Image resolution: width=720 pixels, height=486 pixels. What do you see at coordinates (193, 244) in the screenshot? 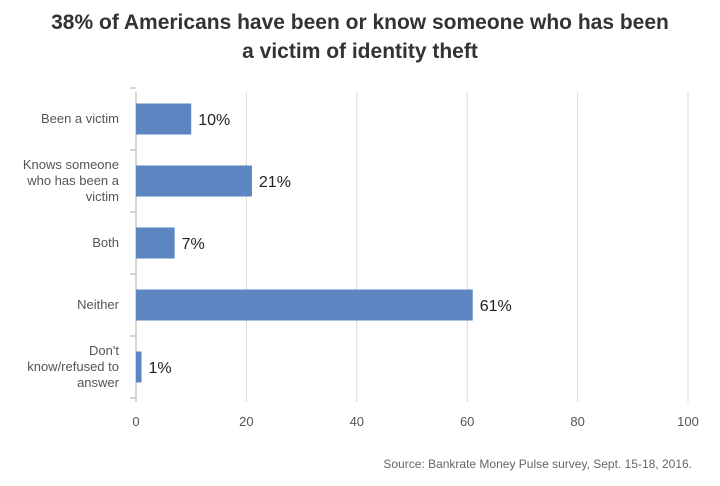
I see `value-label: 7%` at bounding box center [193, 244].